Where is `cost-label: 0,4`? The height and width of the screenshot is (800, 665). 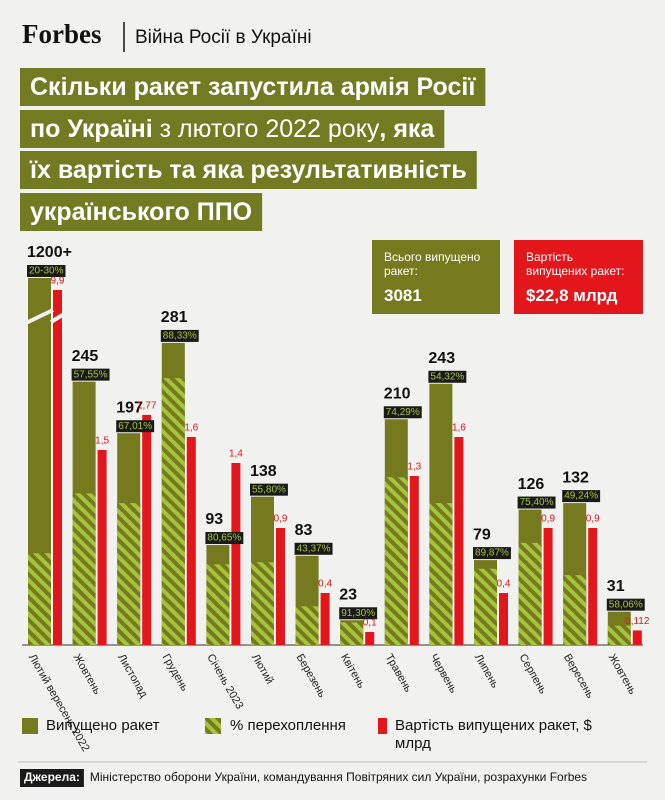
cost-label: 0,4 is located at coordinates (504, 584).